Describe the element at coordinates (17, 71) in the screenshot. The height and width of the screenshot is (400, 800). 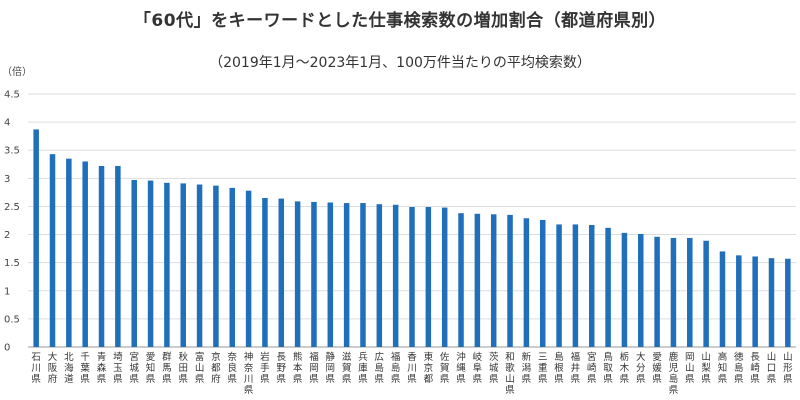
I see `y-axis-unit-label: （倍）` at that location.